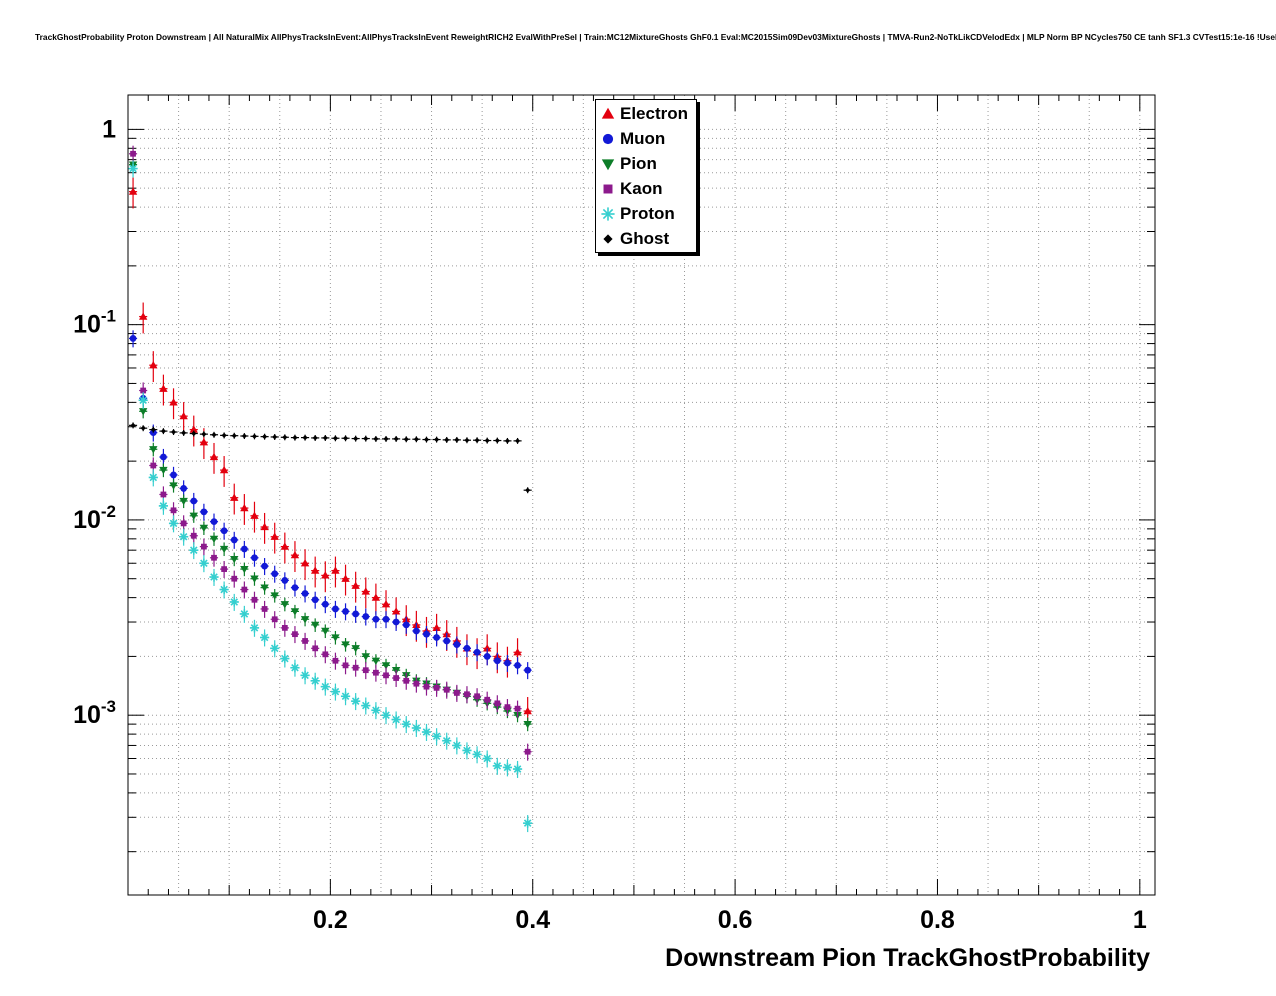  Describe the element at coordinates (638, 163) in the screenshot. I see `legend-label: Pion` at that location.